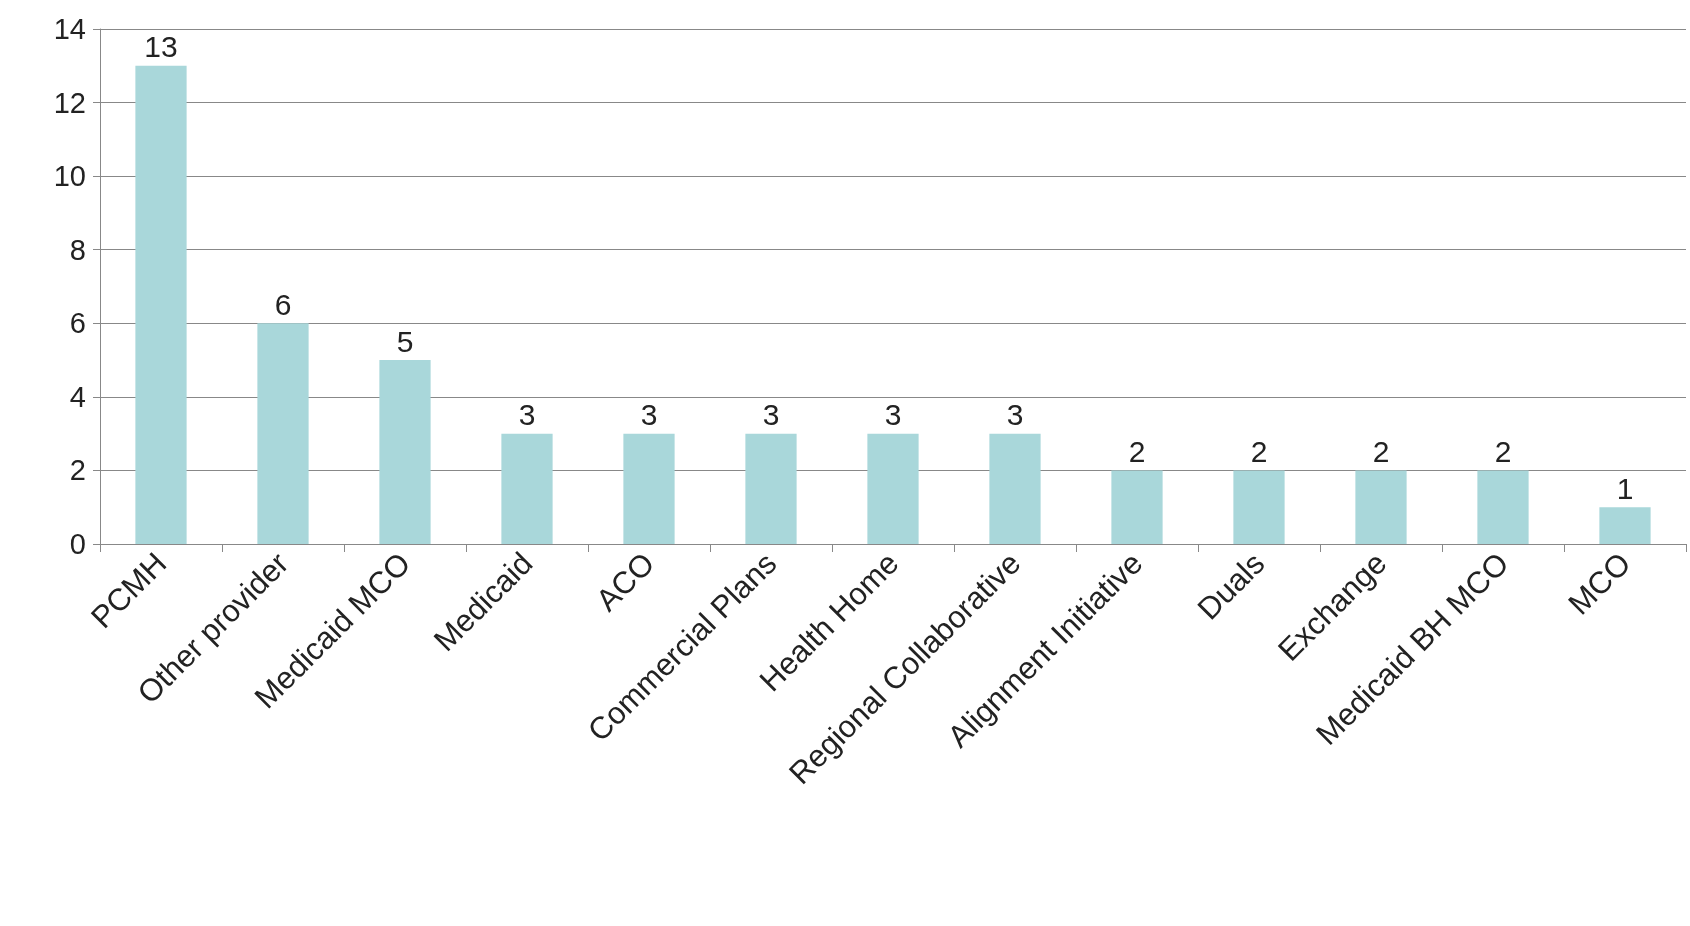 Image resolution: width=1690 pixels, height=926 pixels. I want to click on data-label: 5, so click(405, 341).